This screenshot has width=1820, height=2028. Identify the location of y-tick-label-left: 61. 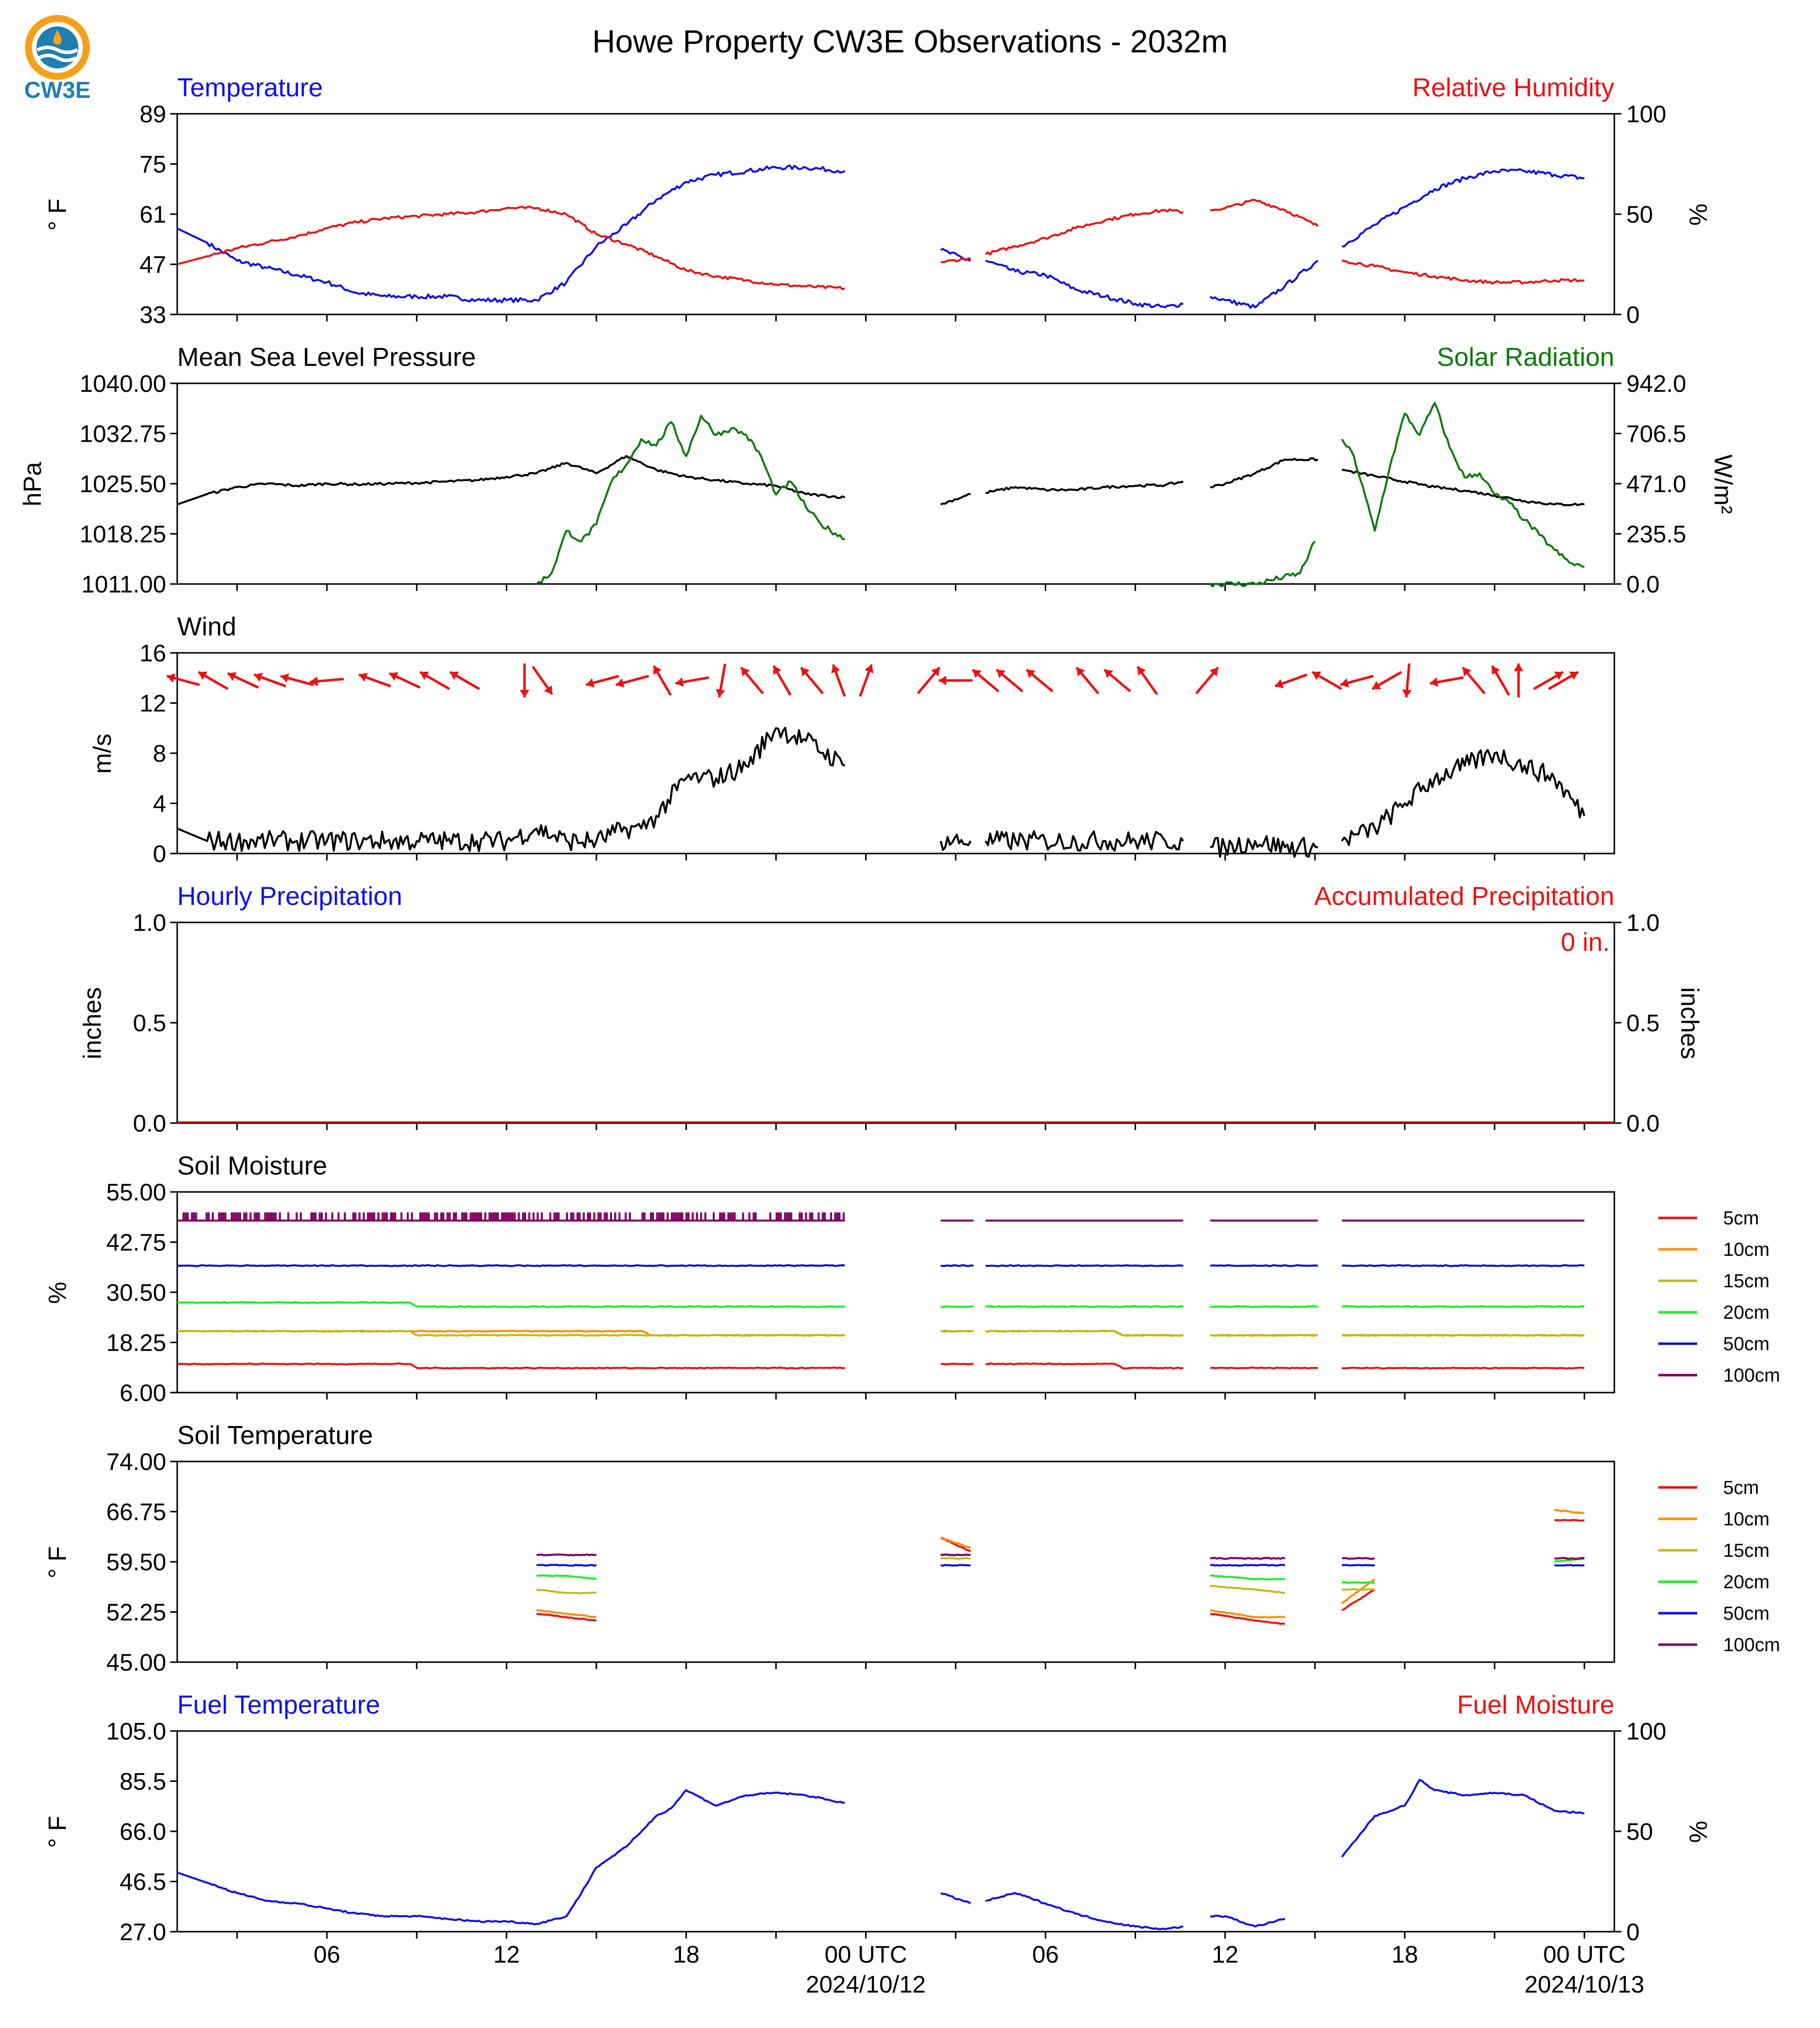
(153, 215).